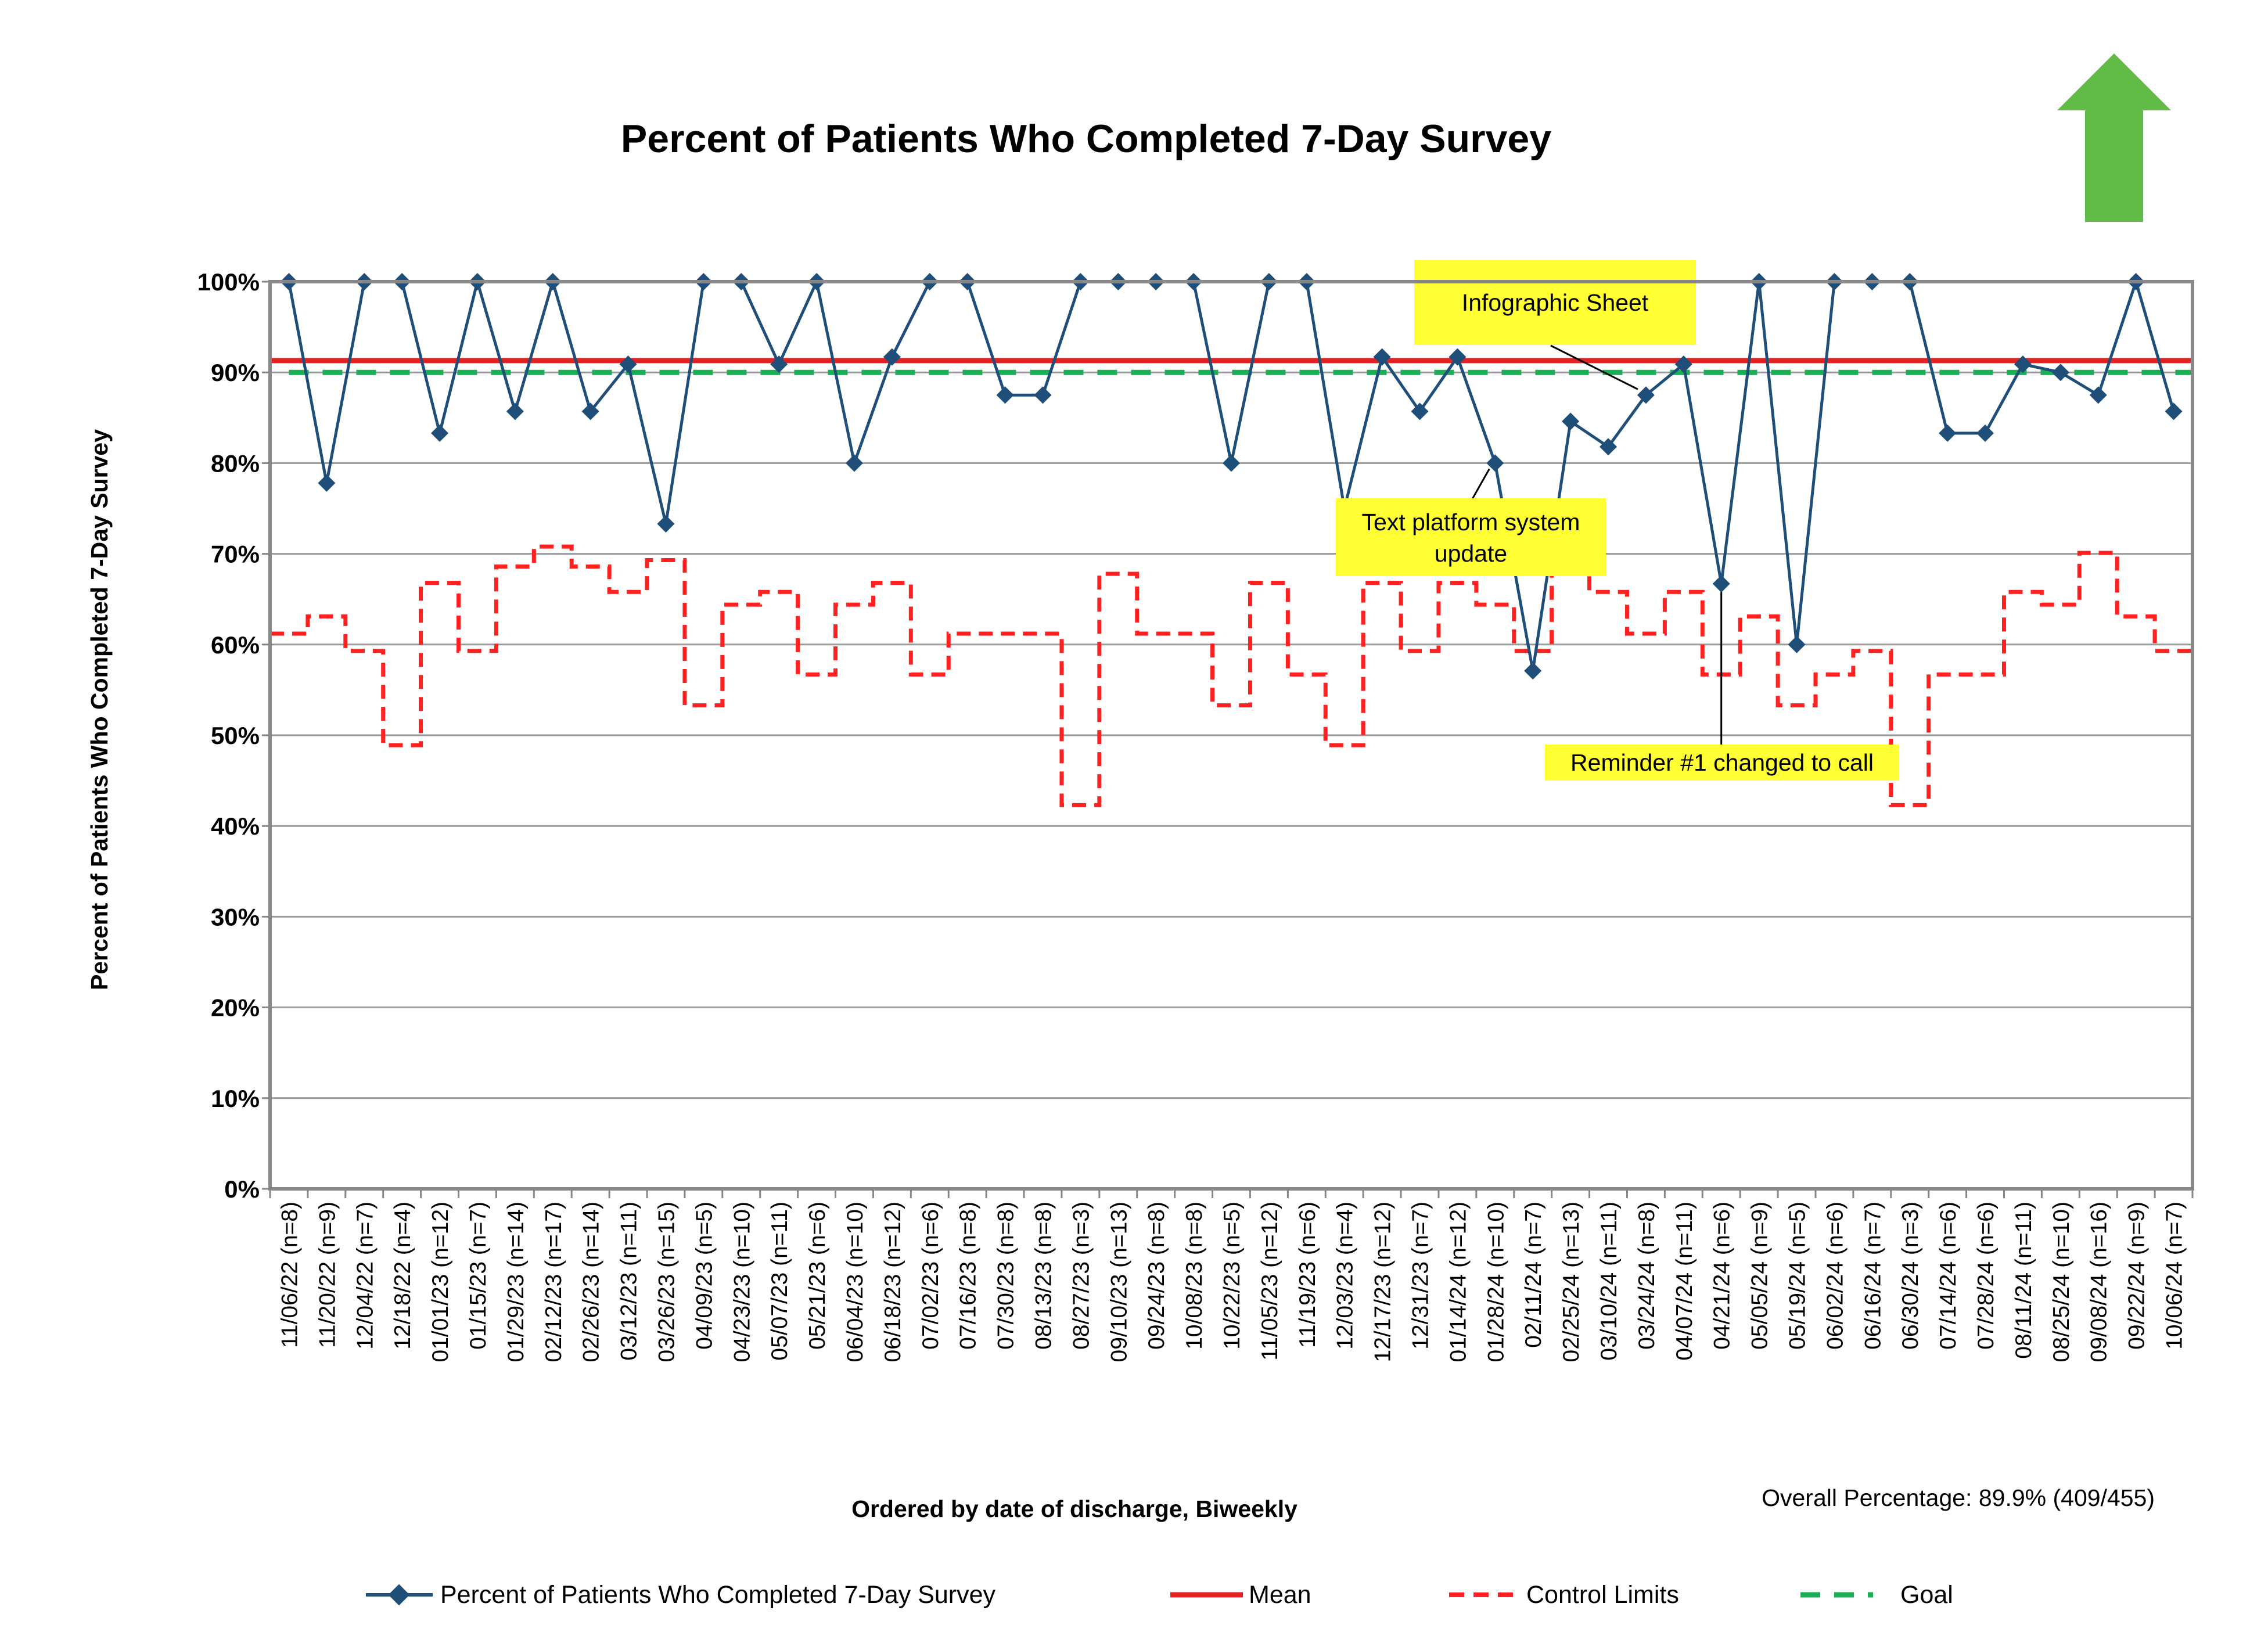  What do you see at coordinates (817, 1276) in the screenshot?
I see `x-tick-label: 05/21/23 (n=6)` at bounding box center [817, 1276].